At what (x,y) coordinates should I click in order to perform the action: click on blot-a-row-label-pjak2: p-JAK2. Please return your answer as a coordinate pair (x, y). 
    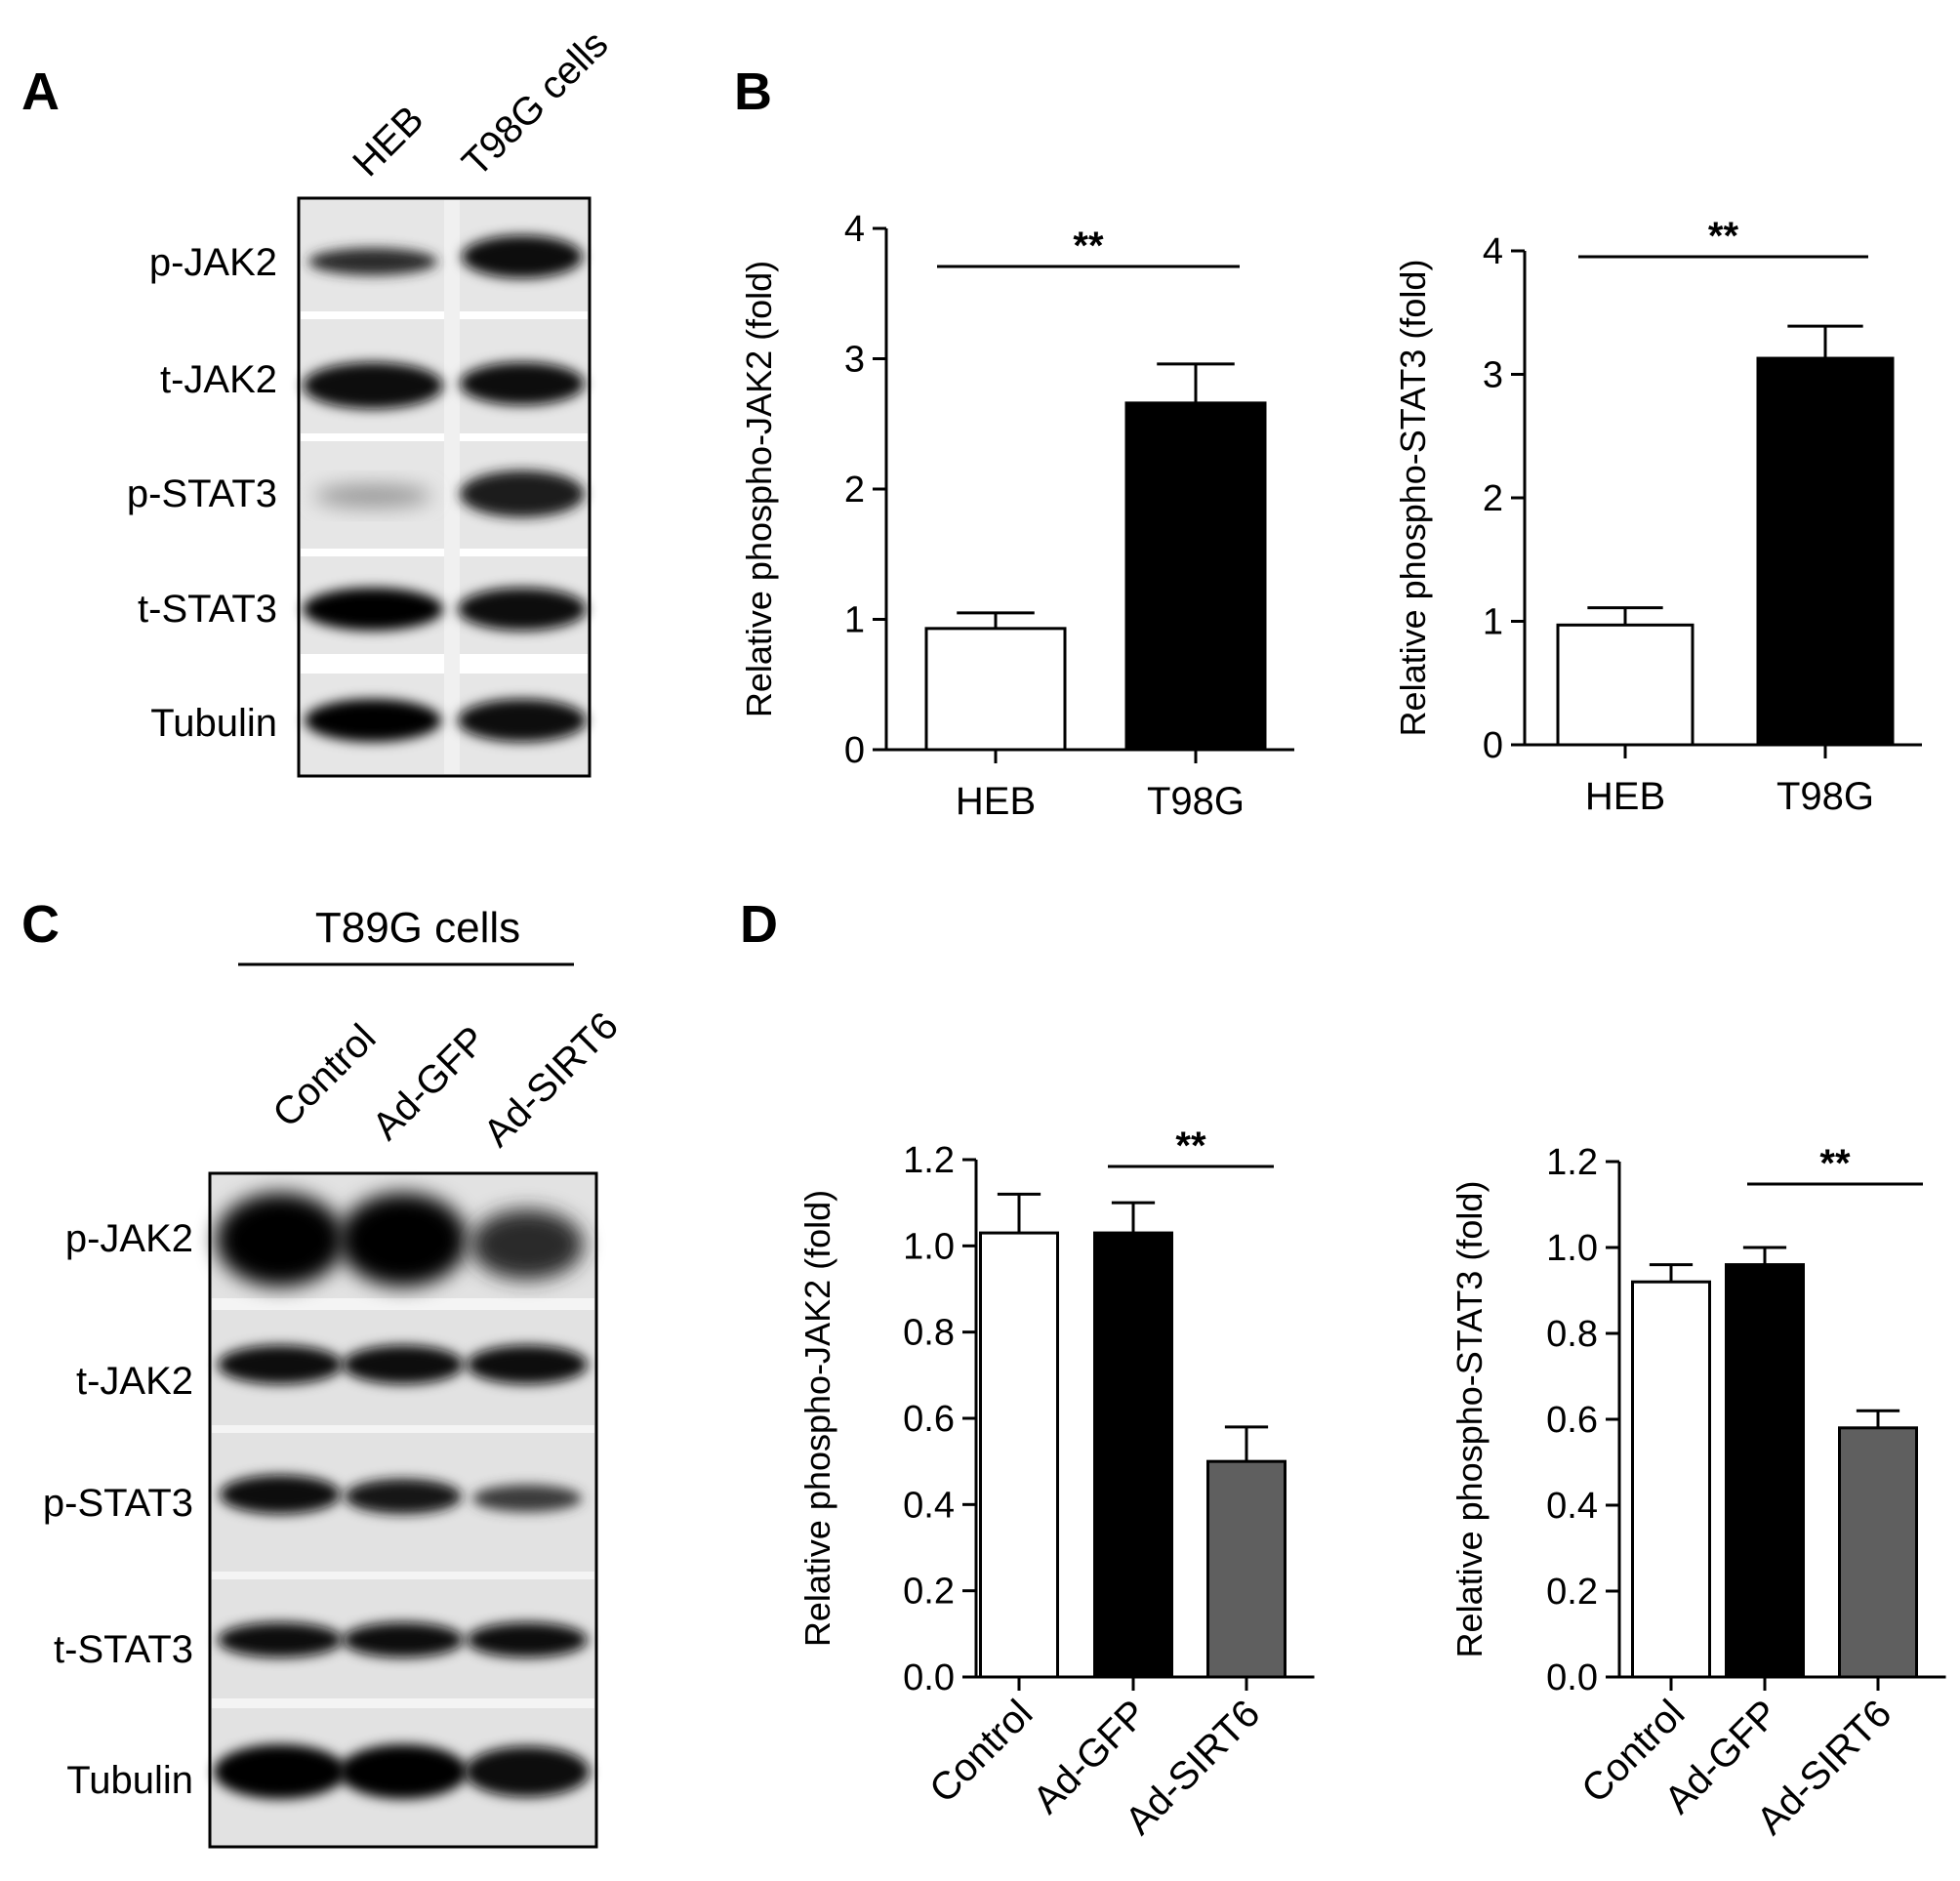
    Looking at the image, I should click on (213, 262).